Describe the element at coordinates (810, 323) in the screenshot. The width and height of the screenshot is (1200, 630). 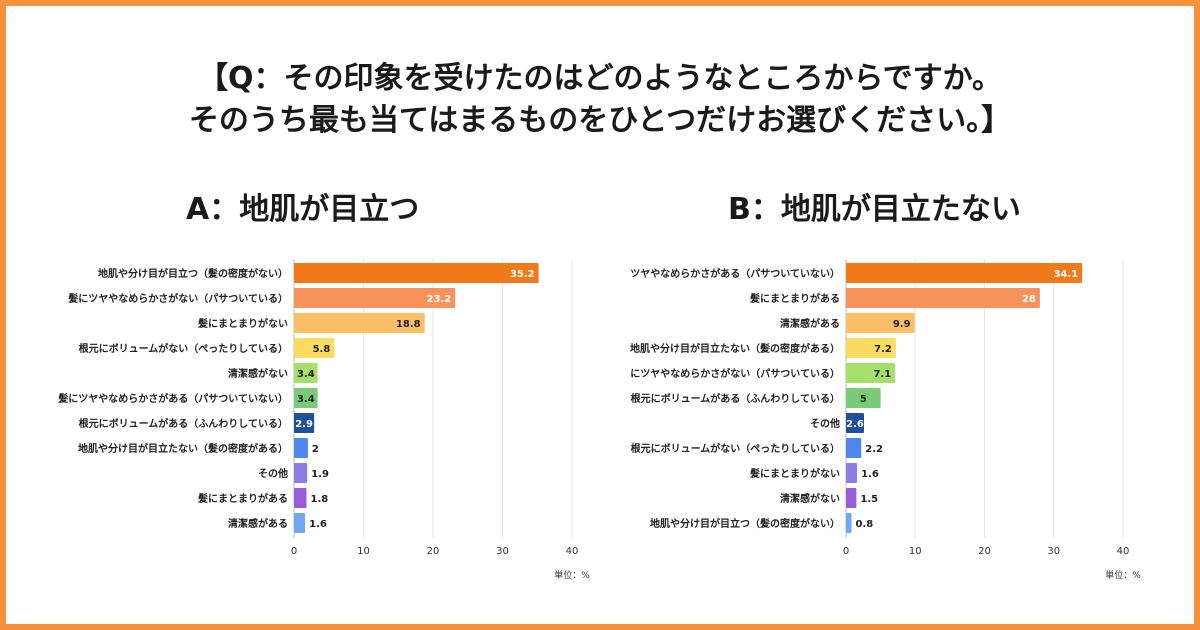
I see `chart-b-category-label: 清潔感がある` at that location.